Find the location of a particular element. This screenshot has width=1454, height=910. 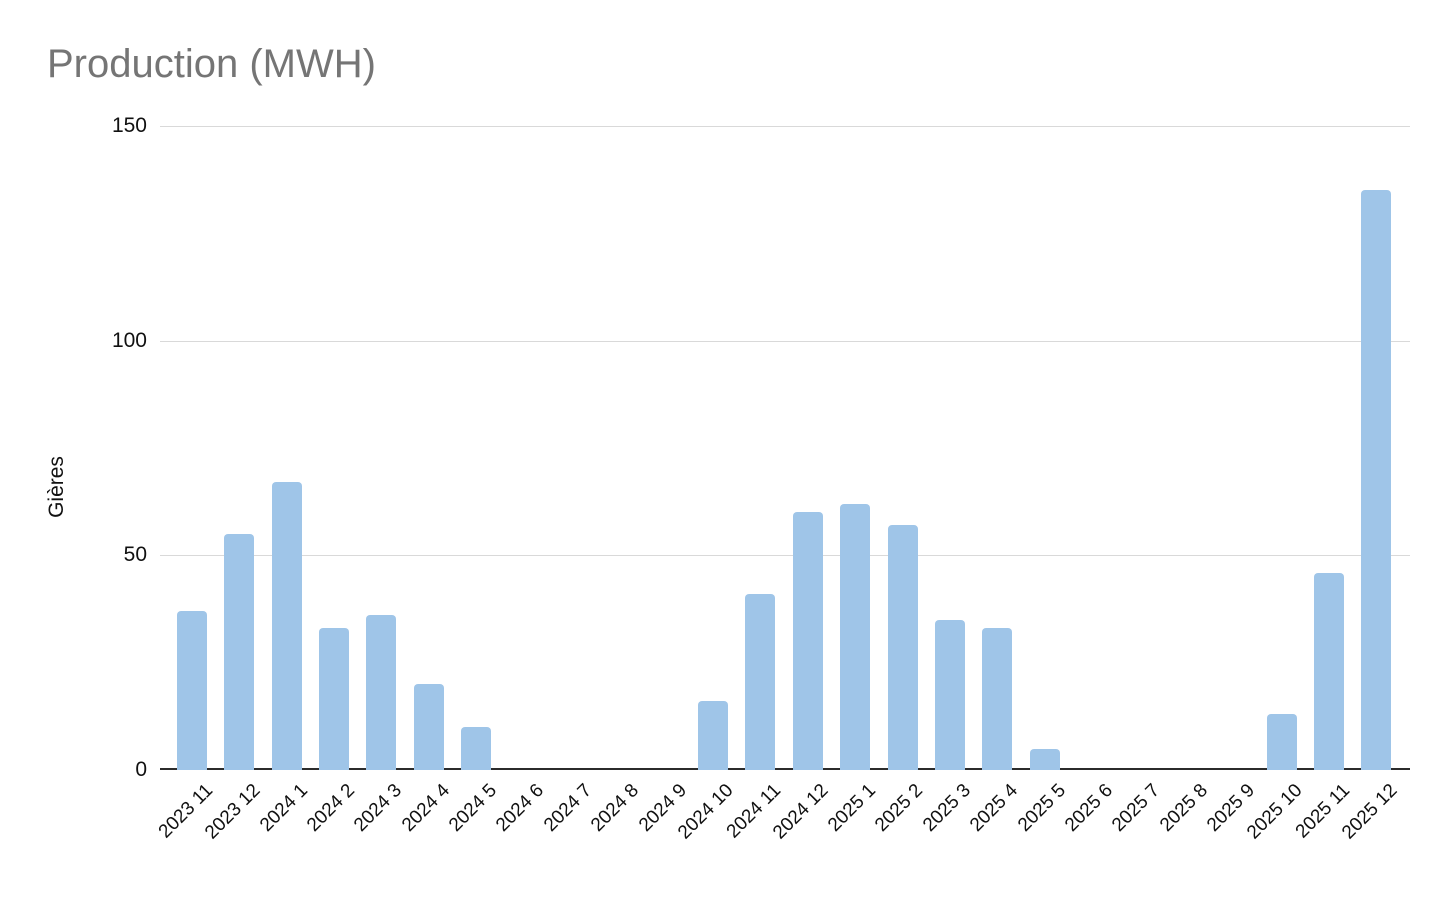

x-tick-label-2024-8: 2024 8 is located at coordinates (615, 808).